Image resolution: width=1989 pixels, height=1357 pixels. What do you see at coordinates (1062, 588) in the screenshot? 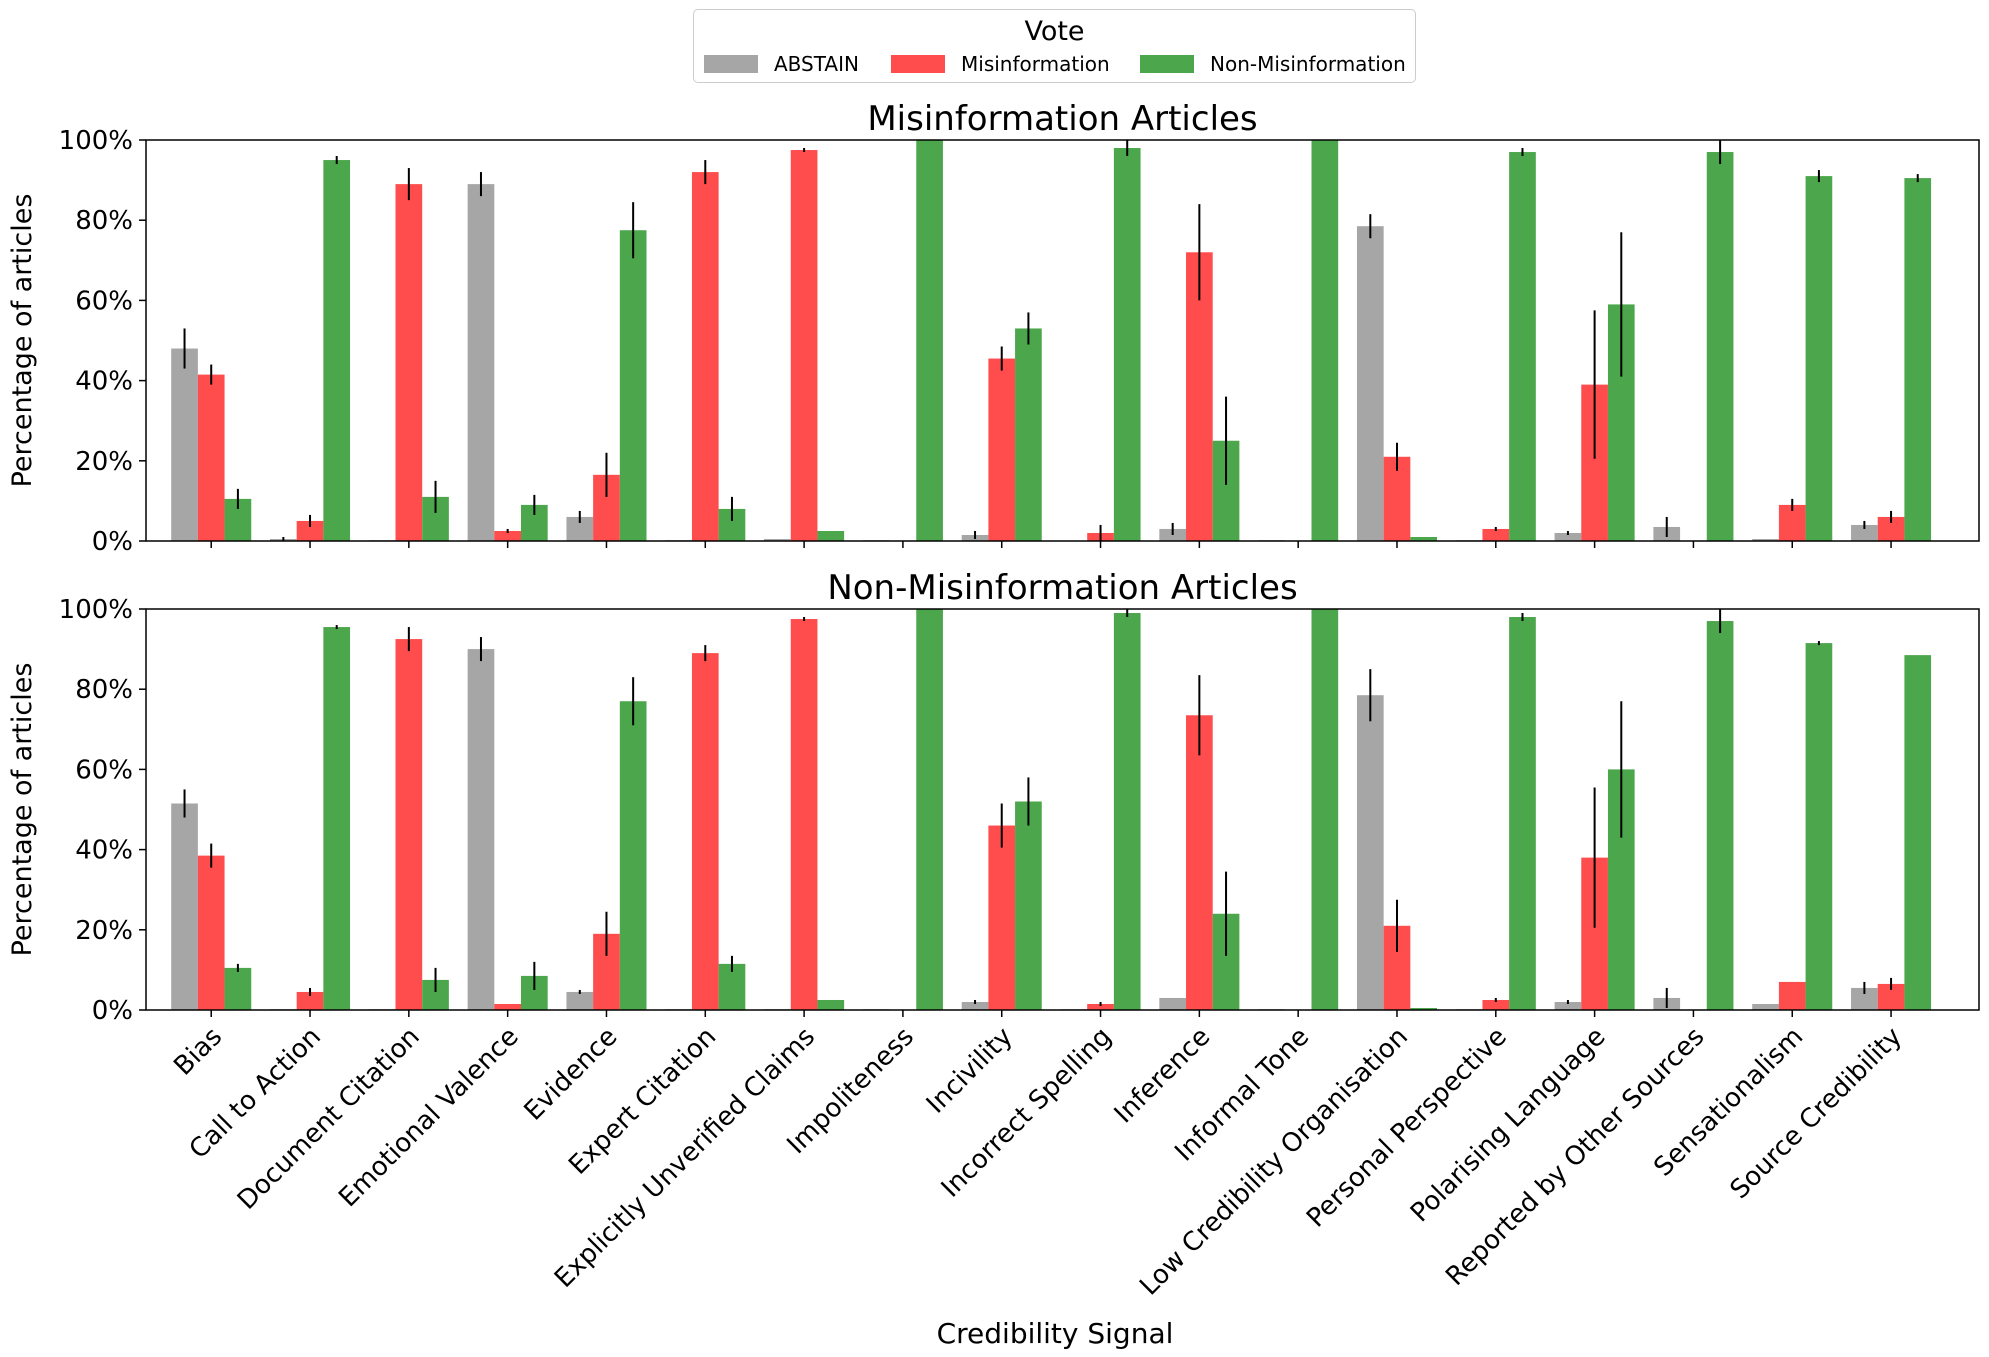
I see `panel-2-title: Non-Misinformation Articles` at bounding box center [1062, 588].